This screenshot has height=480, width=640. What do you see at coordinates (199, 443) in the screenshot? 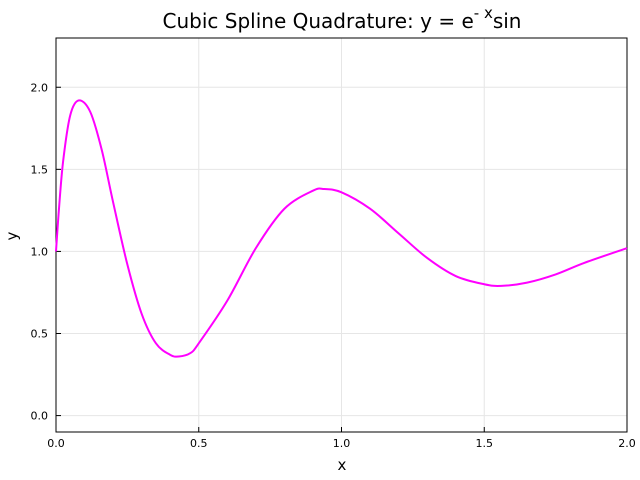
I see `x-tick-label: 0.5` at bounding box center [199, 443].